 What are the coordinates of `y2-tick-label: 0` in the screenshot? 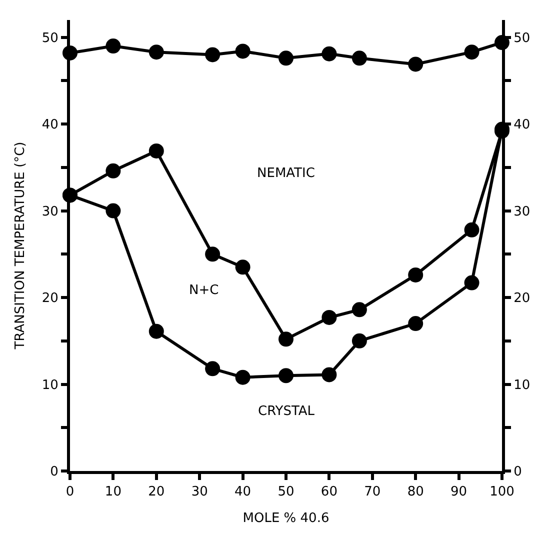 It's located at (518, 472).